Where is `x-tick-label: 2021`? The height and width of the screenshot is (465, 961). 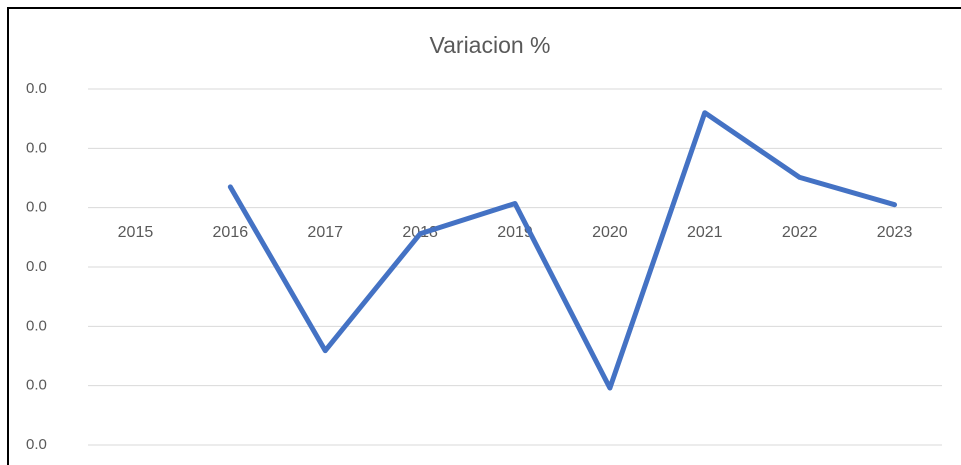 x-tick-label: 2021 is located at coordinates (705, 232).